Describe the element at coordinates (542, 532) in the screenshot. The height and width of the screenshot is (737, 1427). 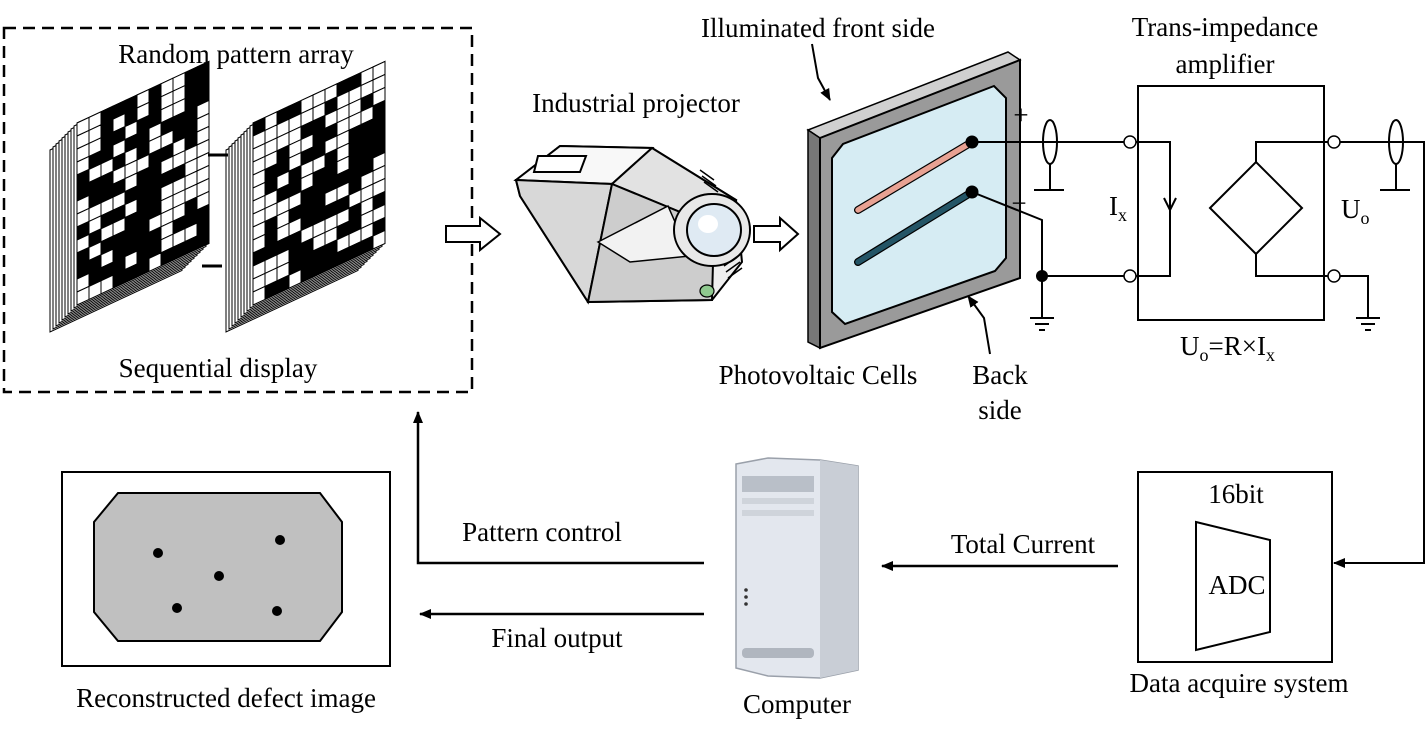
I see `pattern-control-label: Pattern control` at that location.